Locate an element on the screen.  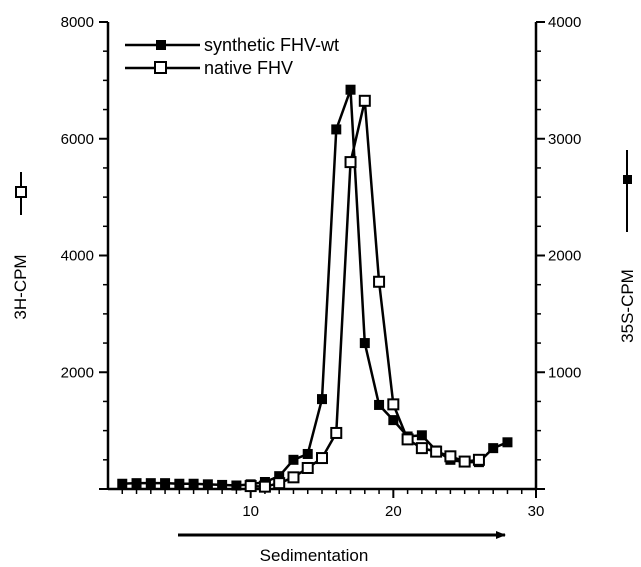
legend-label-synthetic: synthetic FHV-wt is located at coordinates (271, 45).